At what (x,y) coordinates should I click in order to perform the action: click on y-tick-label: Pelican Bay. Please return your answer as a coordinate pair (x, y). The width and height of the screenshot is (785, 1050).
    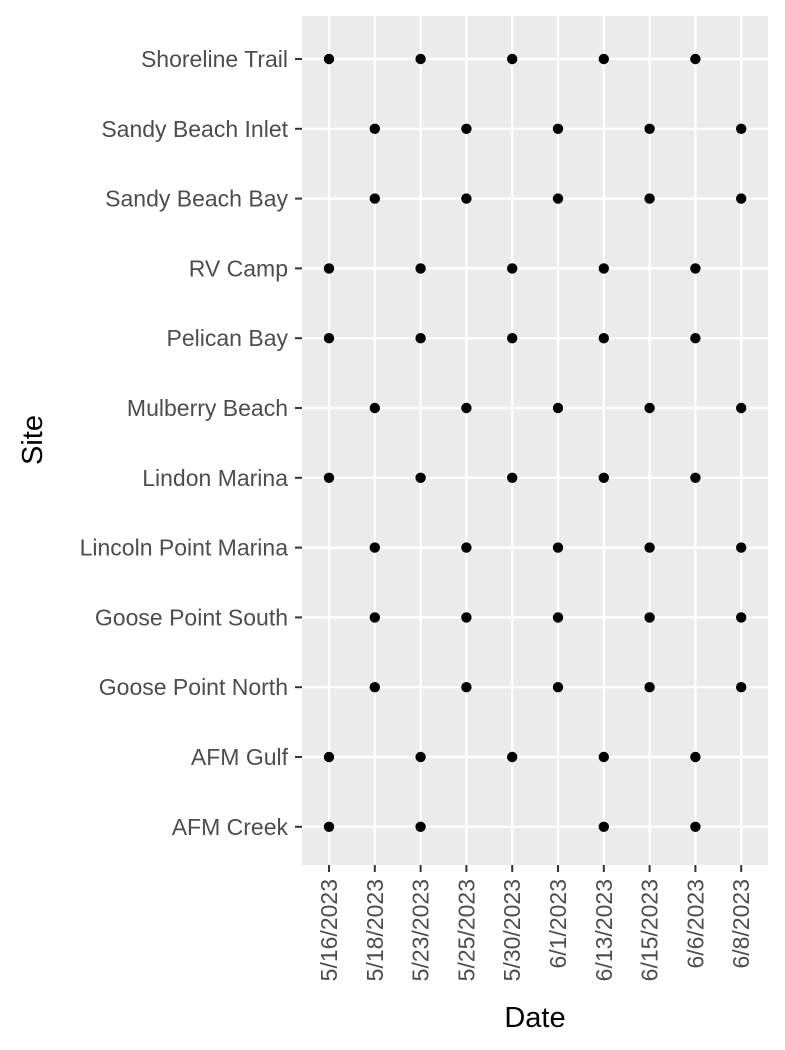
    Looking at the image, I should click on (228, 338).